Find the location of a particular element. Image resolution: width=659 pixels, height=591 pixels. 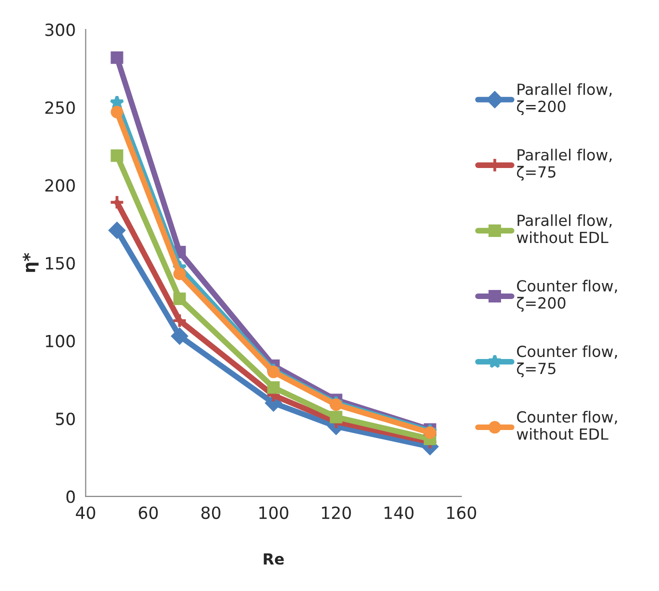

x-tick-label: 60 is located at coordinates (148, 513).